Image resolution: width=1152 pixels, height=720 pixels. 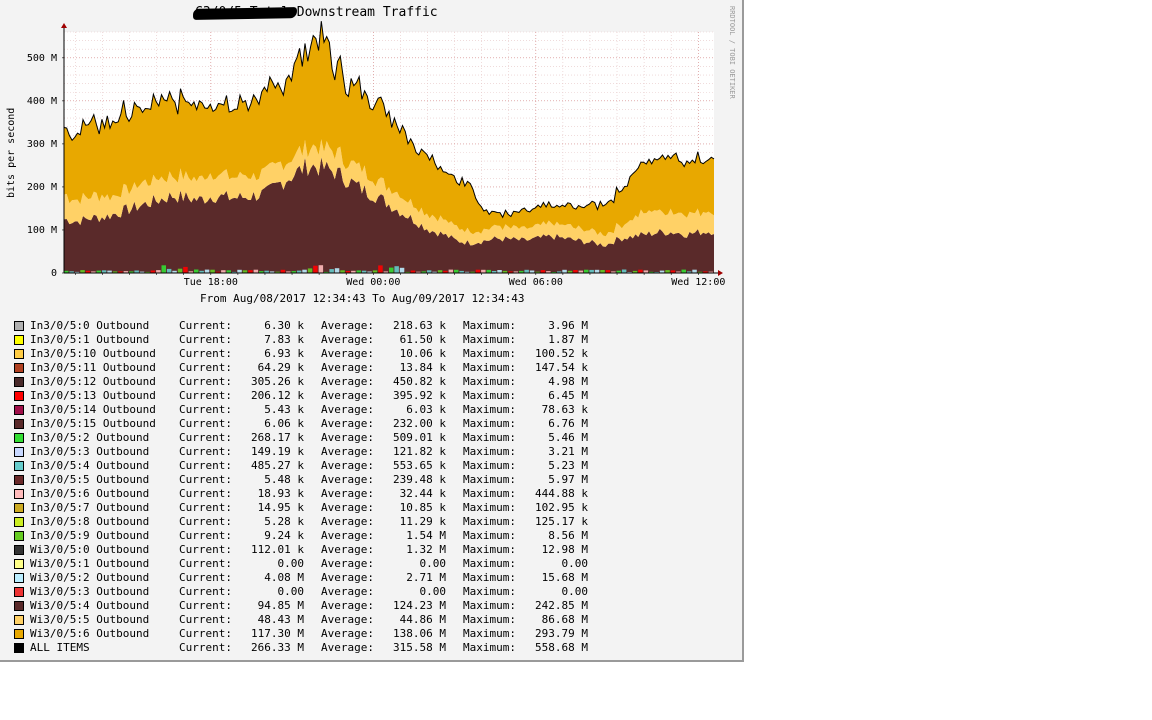 I want to click on legend-current-value: 266.33 M, so click(x=277, y=647).